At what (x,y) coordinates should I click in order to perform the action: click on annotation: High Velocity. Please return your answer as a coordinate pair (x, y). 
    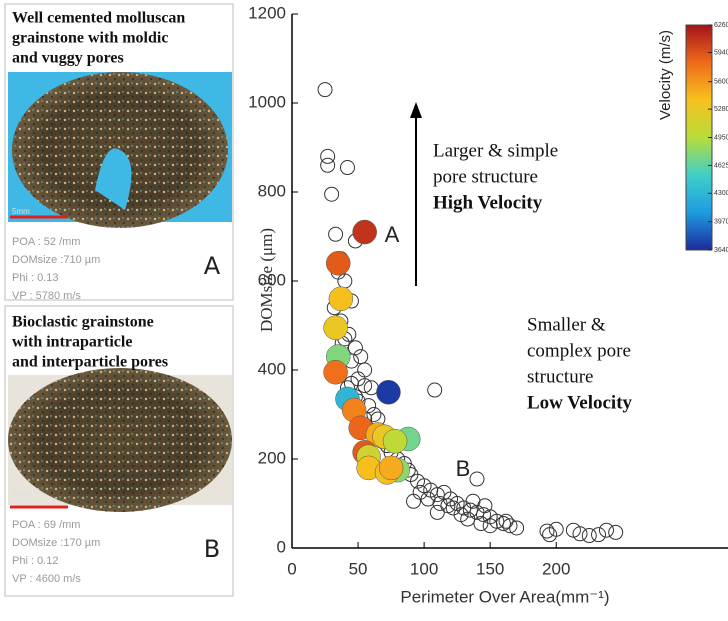
    Looking at the image, I should click on (488, 202).